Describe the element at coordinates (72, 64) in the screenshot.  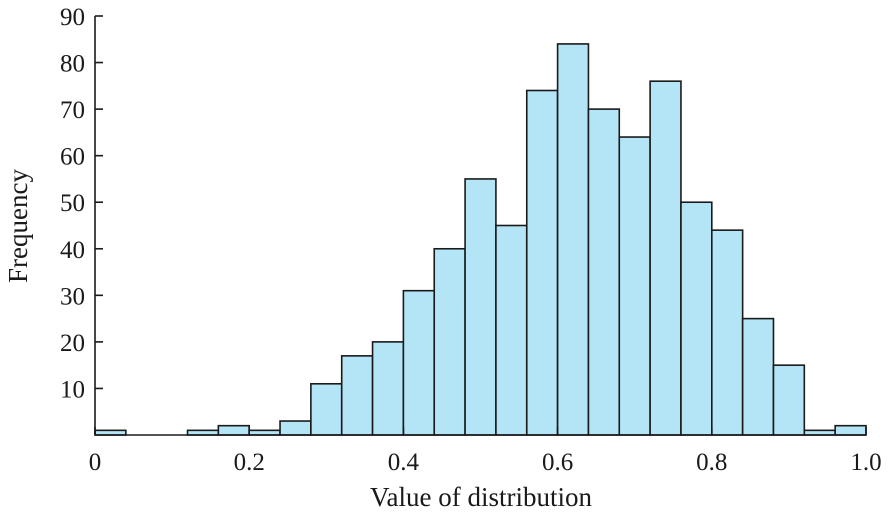
I see `y-tick-label: 80` at that location.